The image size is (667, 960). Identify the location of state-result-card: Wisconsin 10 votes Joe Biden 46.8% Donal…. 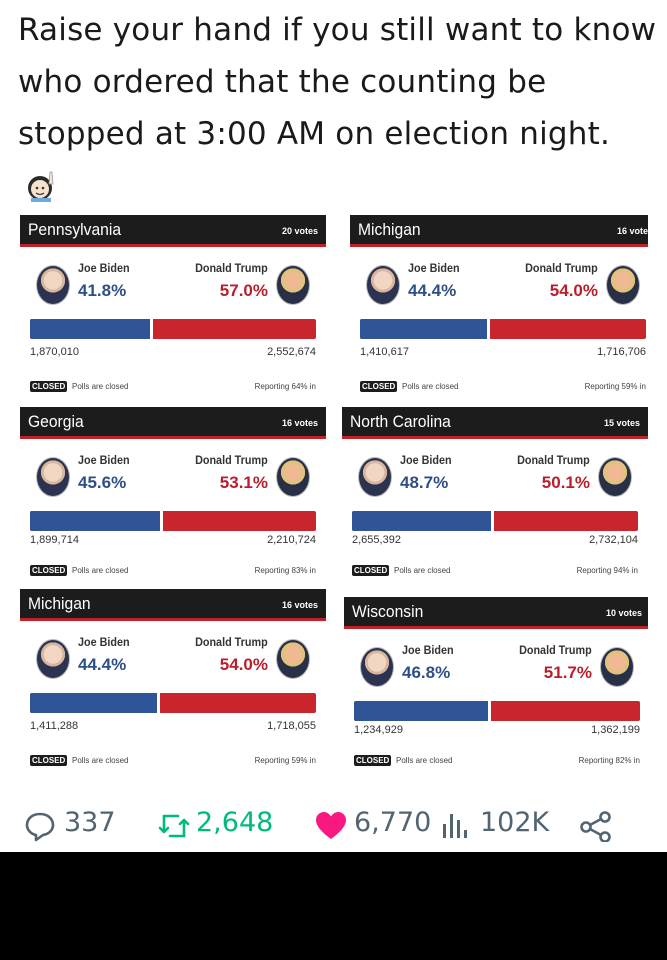
(496, 688).